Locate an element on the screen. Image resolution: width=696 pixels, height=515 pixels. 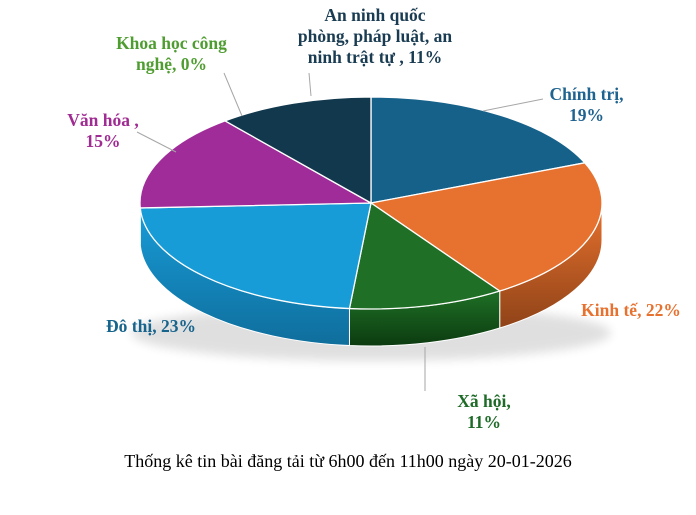
label-van-hoa: Văn hóa , 15% is located at coordinates (103, 131).